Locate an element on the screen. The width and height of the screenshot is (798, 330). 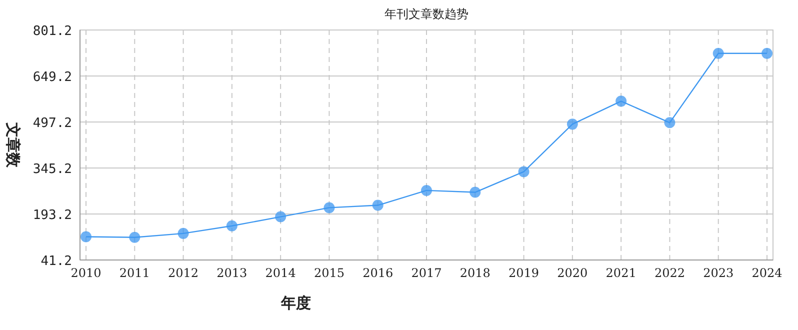
y-tick-label: 649.2 is located at coordinates (52, 77).